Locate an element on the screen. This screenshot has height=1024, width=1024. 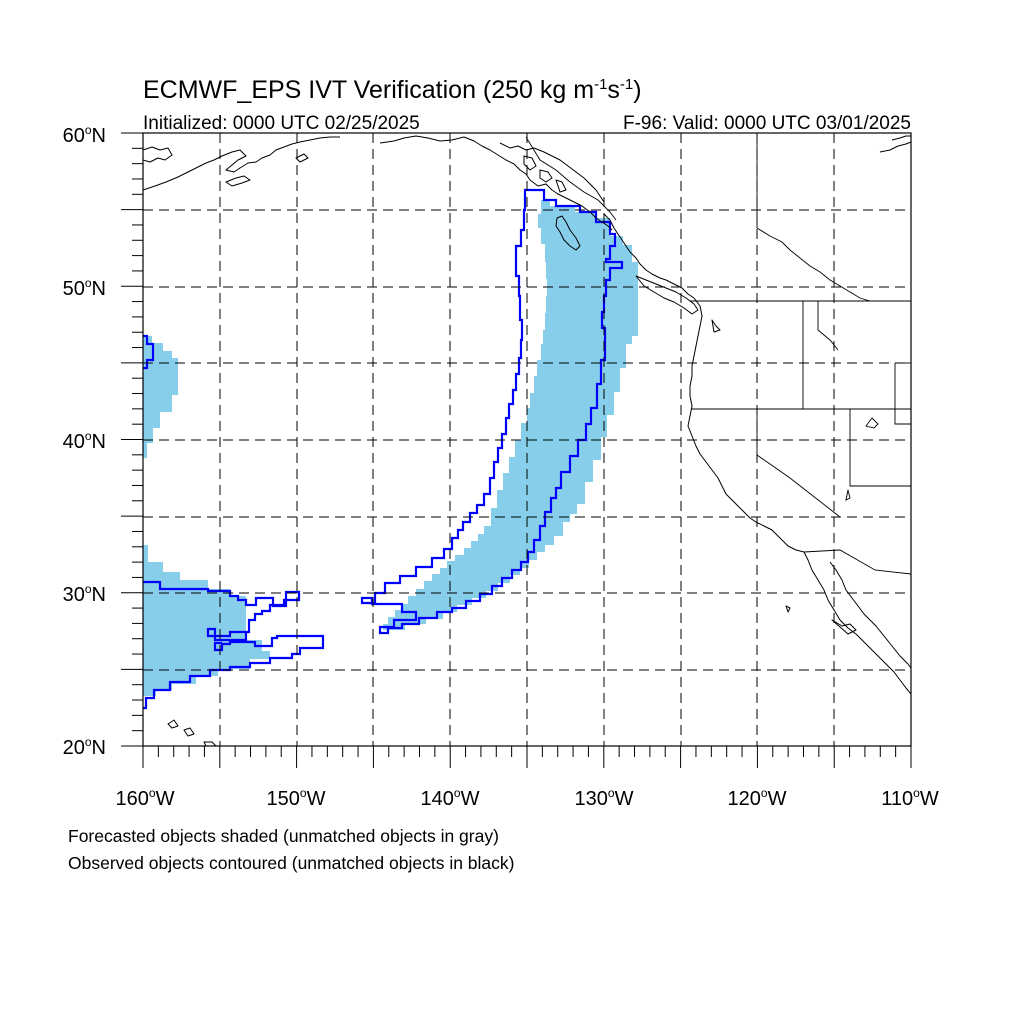
observed-object-atmospheric-river is located at coordinates (492, 411).